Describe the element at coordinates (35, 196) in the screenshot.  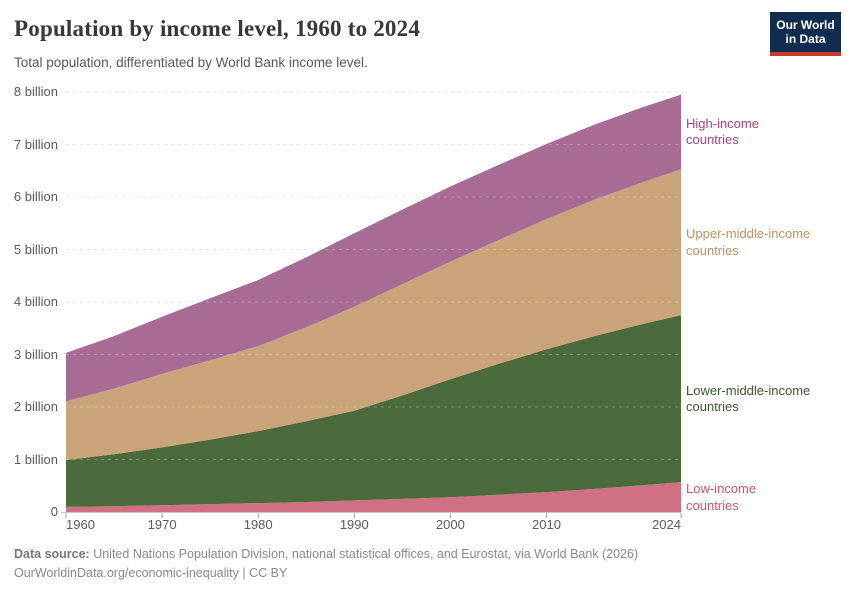
I see `y-tick-label-6-billion: 6 billion` at that location.